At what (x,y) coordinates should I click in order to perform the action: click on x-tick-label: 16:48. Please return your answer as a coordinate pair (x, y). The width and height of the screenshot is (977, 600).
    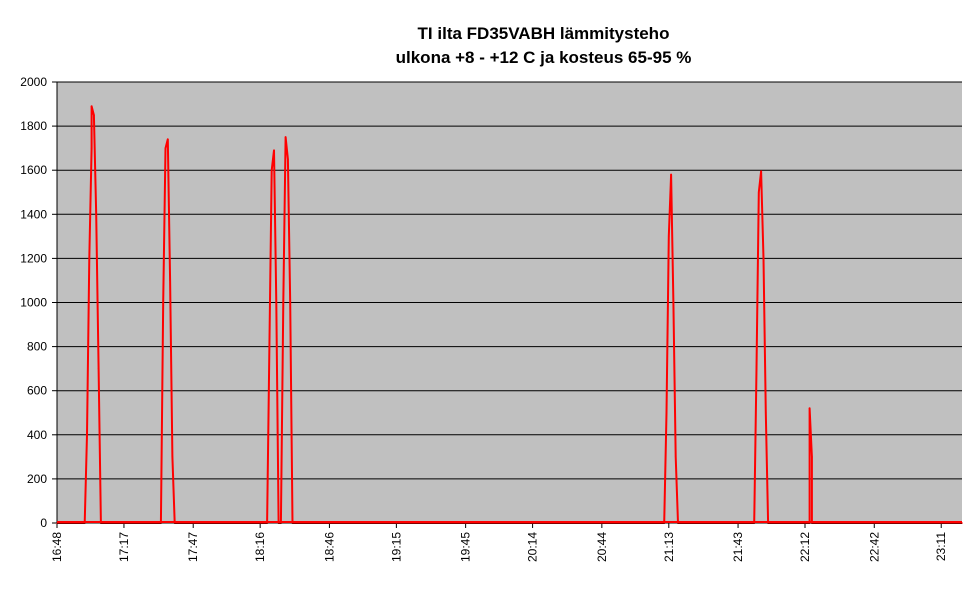
    Looking at the image, I should click on (57, 547).